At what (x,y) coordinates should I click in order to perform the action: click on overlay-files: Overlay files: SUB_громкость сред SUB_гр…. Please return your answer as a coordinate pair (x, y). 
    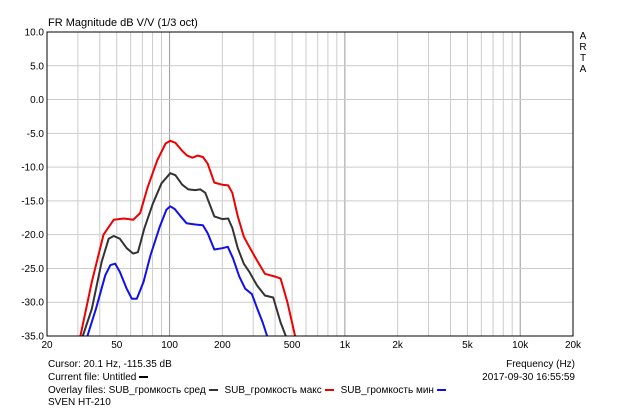
    Looking at the image, I should click on (249, 391).